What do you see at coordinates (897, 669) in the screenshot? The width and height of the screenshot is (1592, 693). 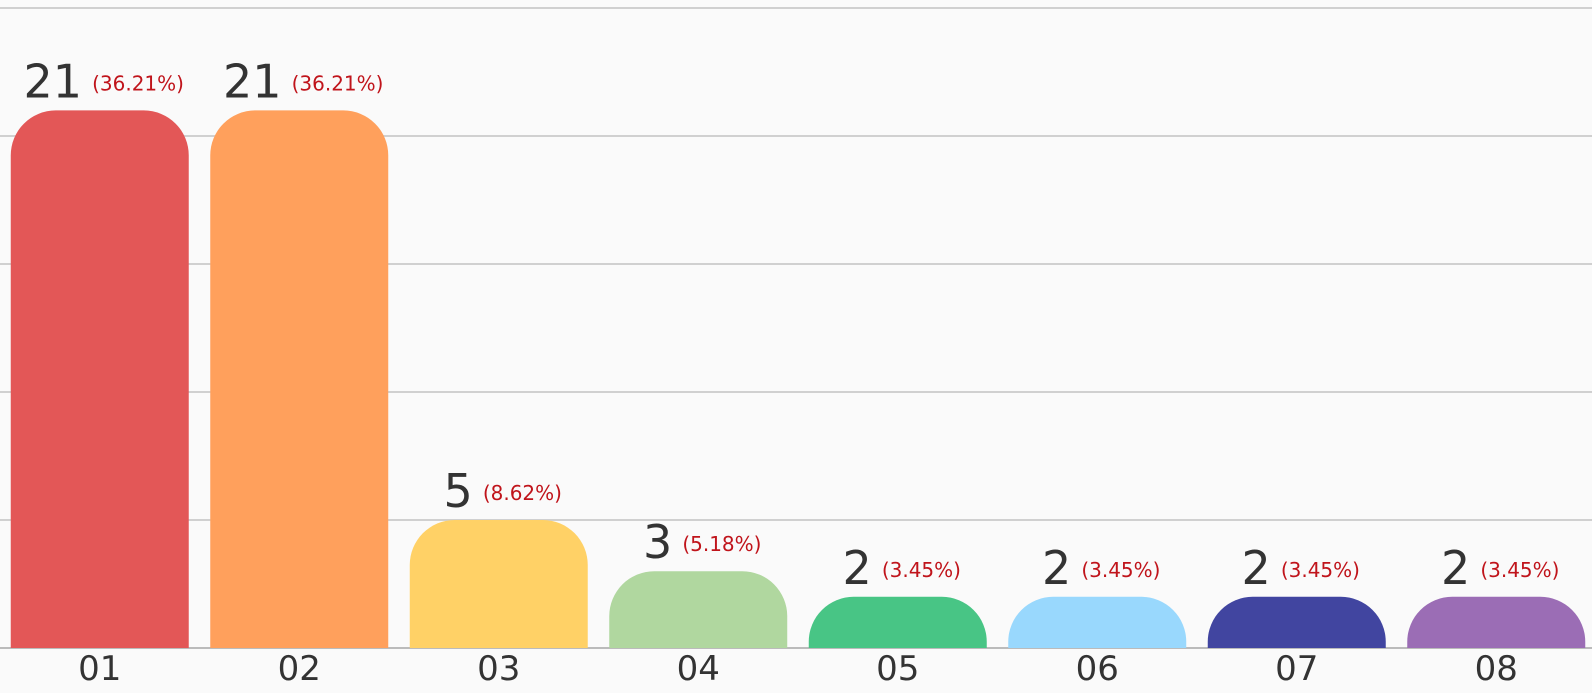 I see `x-tick-label: 05` at bounding box center [897, 669].